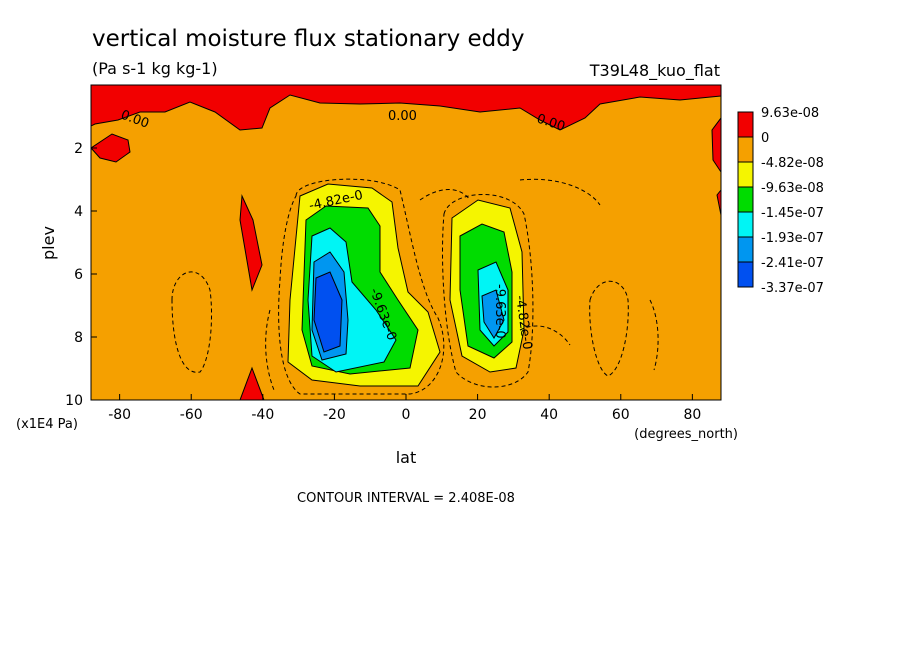  What do you see at coordinates (119, 415) in the screenshot?
I see `x-tick-label: -80` at bounding box center [119, 415].